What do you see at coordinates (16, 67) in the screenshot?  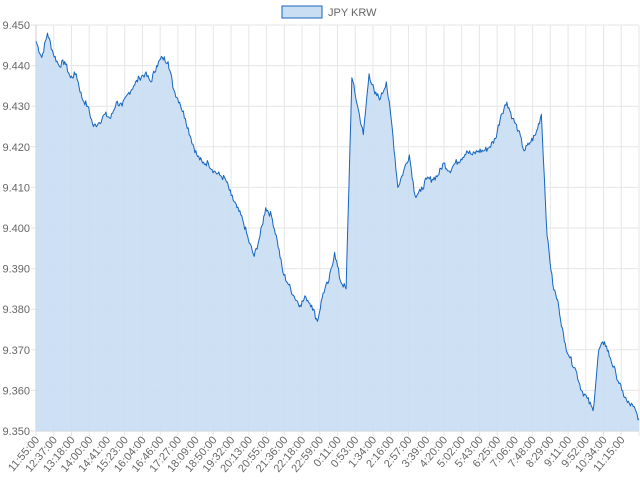 I see `y-tick-label: 9.440` at bounding box center [16, 67].